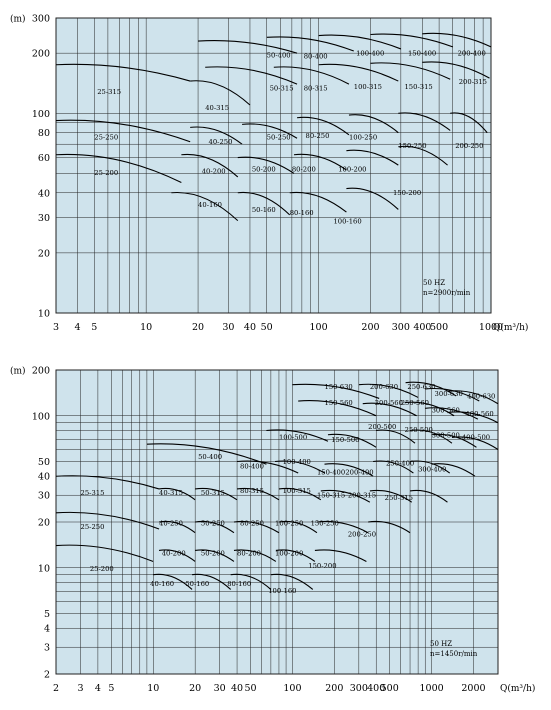 This screenshot has height=710, width=551. I want to click on series-label: 150-630, so click(339, 387).